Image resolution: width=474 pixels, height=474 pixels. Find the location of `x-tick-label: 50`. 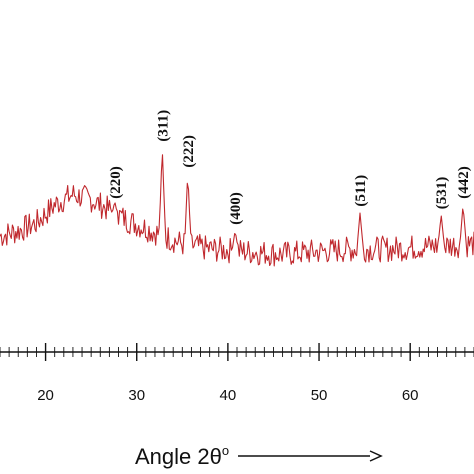

x-tick-label: 50 is located at coordinates (319, 395).